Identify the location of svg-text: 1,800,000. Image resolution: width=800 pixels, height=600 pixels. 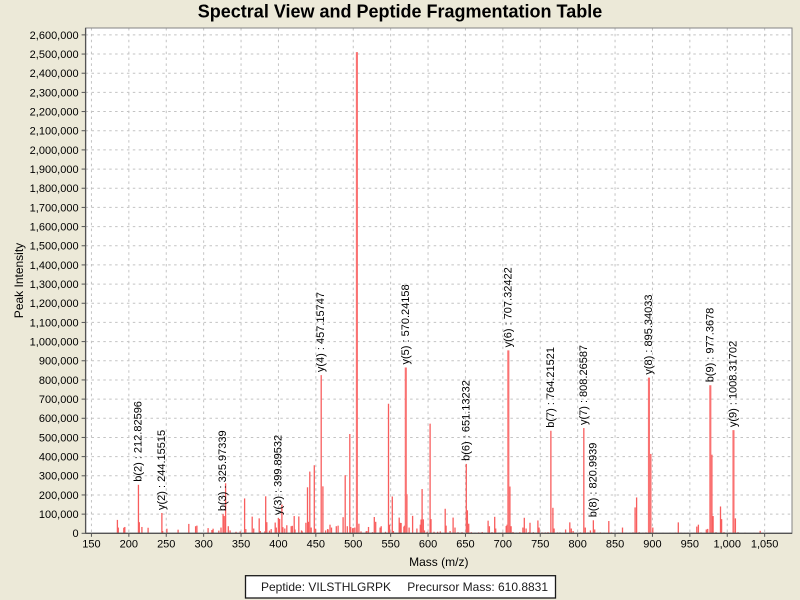
(54, 189).